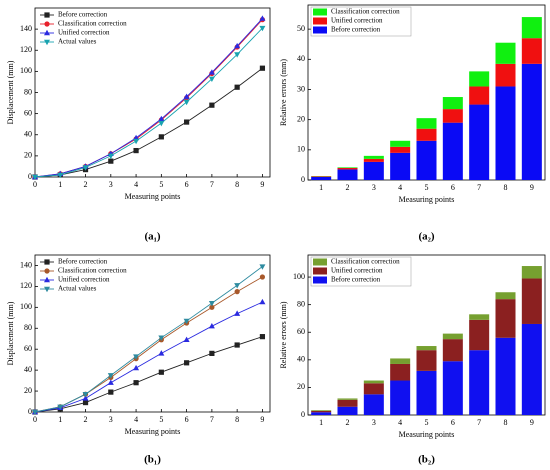 The height and width of the screenshot is (470, 550). What do you see at coordinates (532, 187) in the screenshot?
I see `x-tick-label: 9` at bounding box center [532, 187].